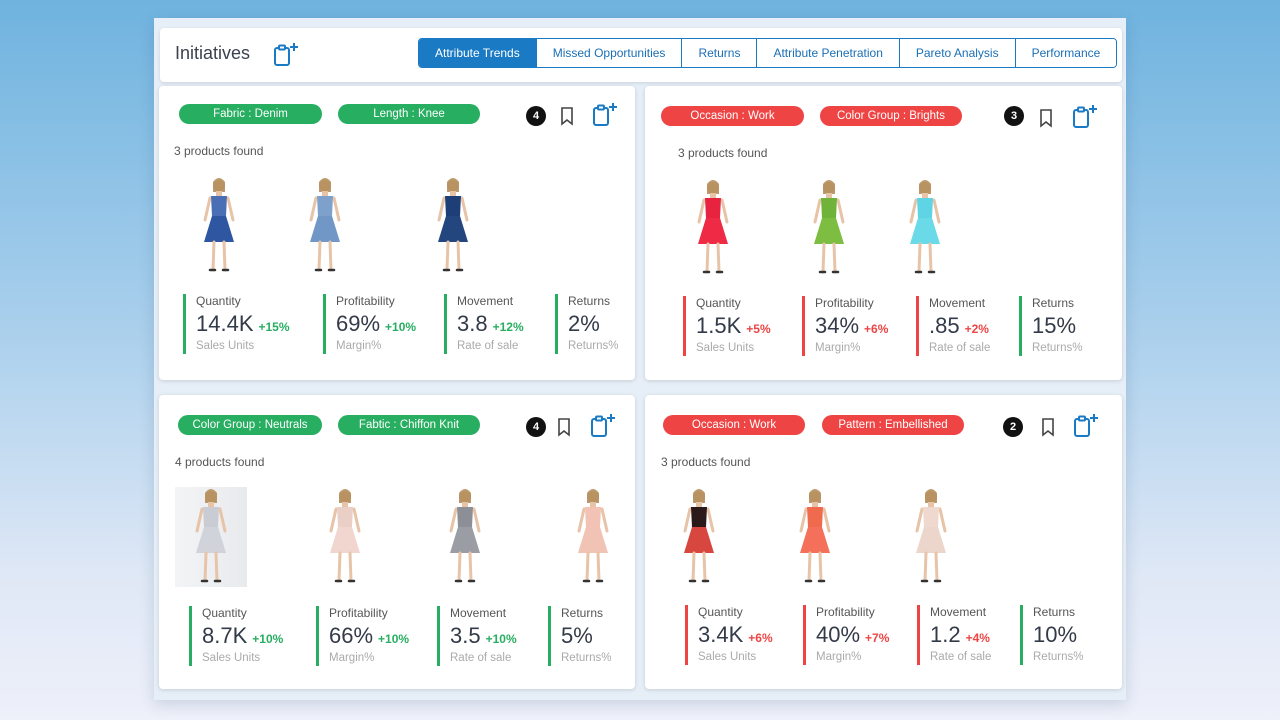  I want to click on count-badge: 4, so click(536, 116).